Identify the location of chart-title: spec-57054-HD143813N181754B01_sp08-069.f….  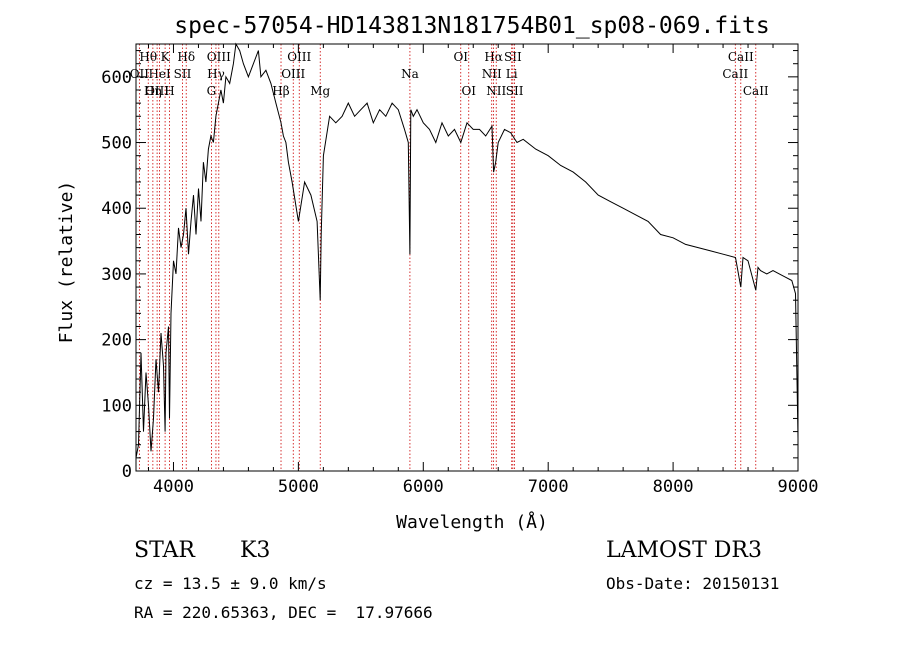
(471, 26).